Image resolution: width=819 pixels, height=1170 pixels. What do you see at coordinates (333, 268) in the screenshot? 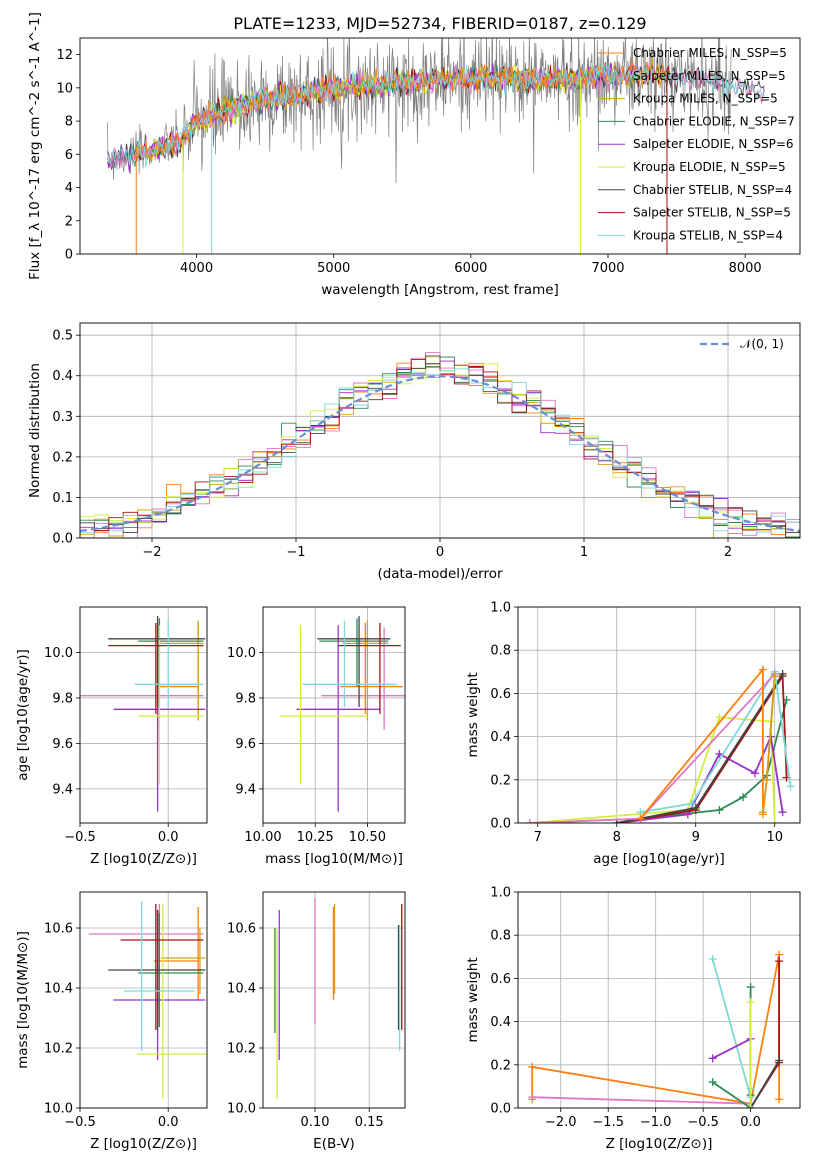
I see `x-tick-label: 5000` at bounding box center [333, 268].